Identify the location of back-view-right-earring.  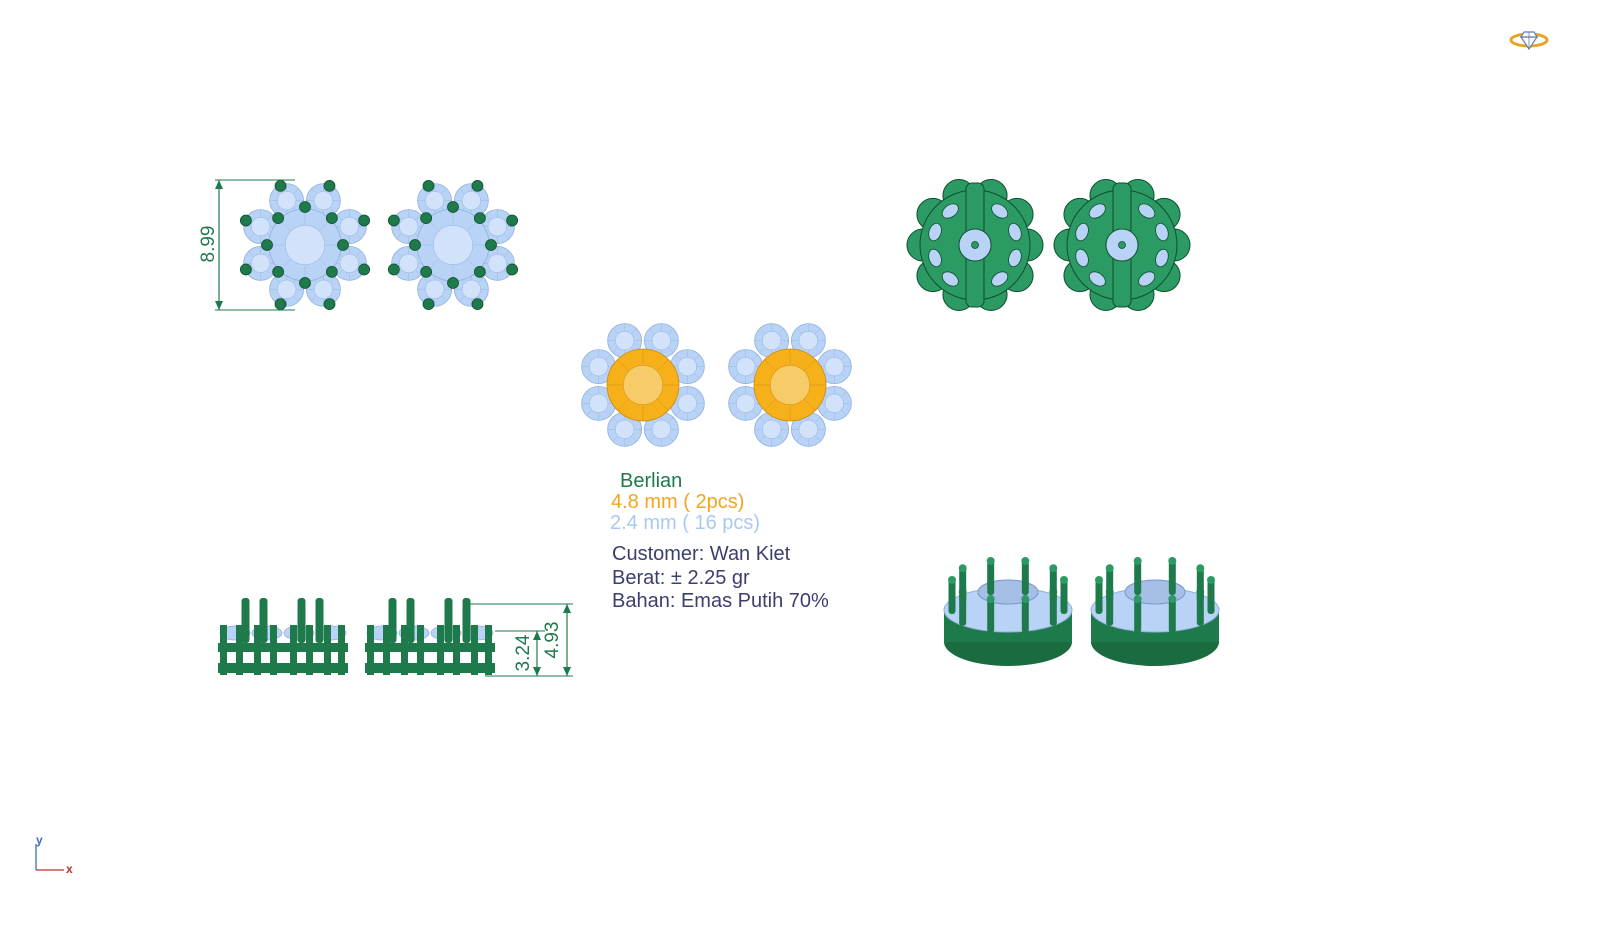
(1122, 245).